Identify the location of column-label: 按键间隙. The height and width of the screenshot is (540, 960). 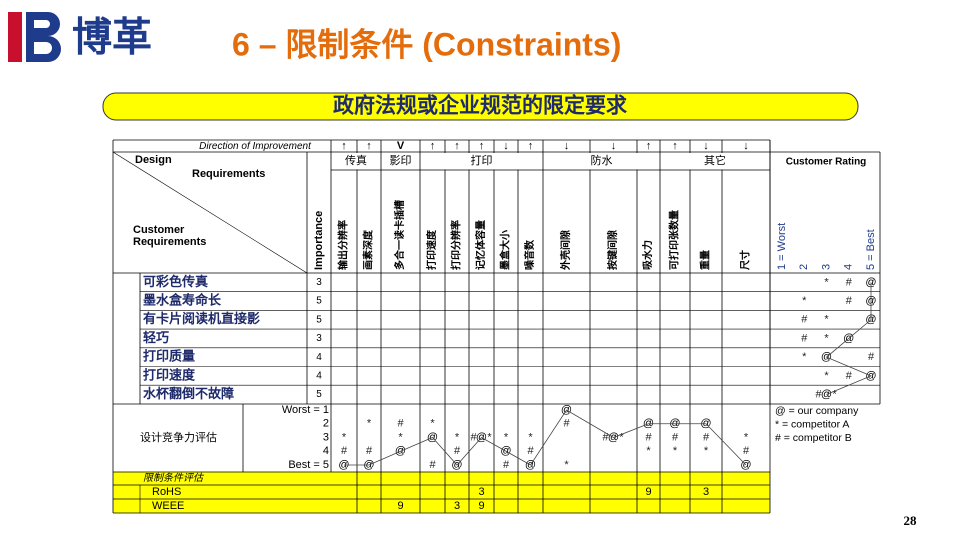
(612, 250).